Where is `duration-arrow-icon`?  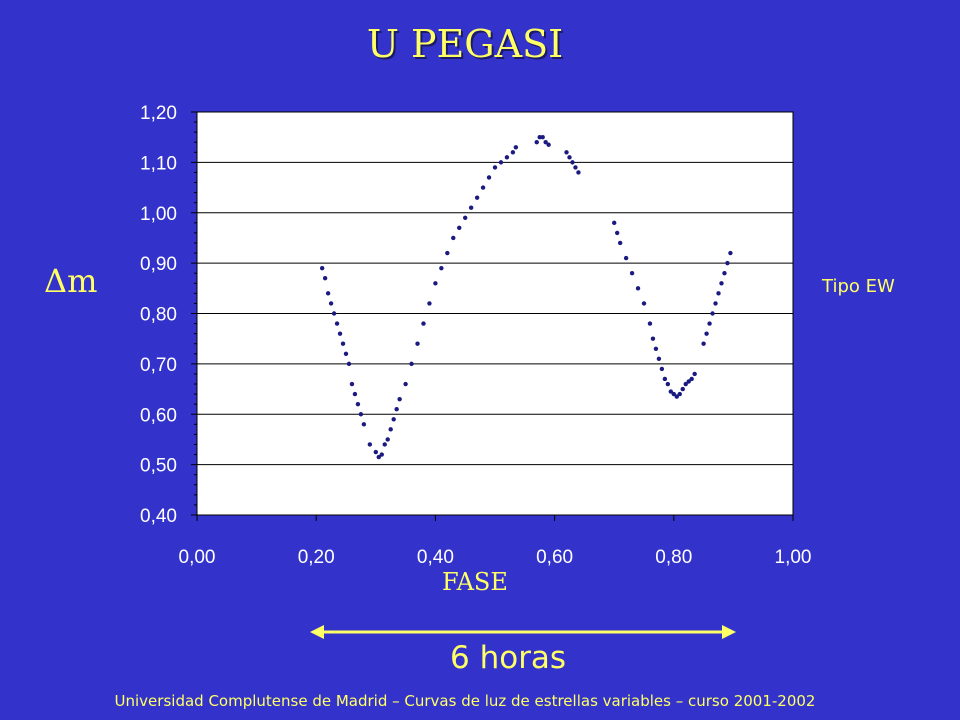
duration-arrow-icon is located at coordinates (523, 632).